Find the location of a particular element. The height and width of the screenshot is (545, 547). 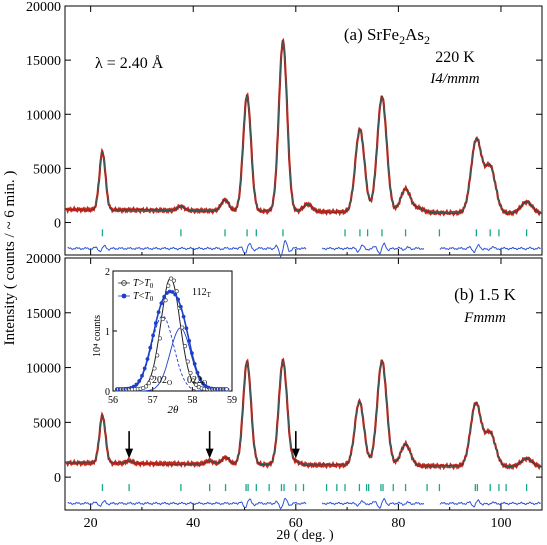

inset-x-tick-label: 59 is located at coordinates (232, 400).